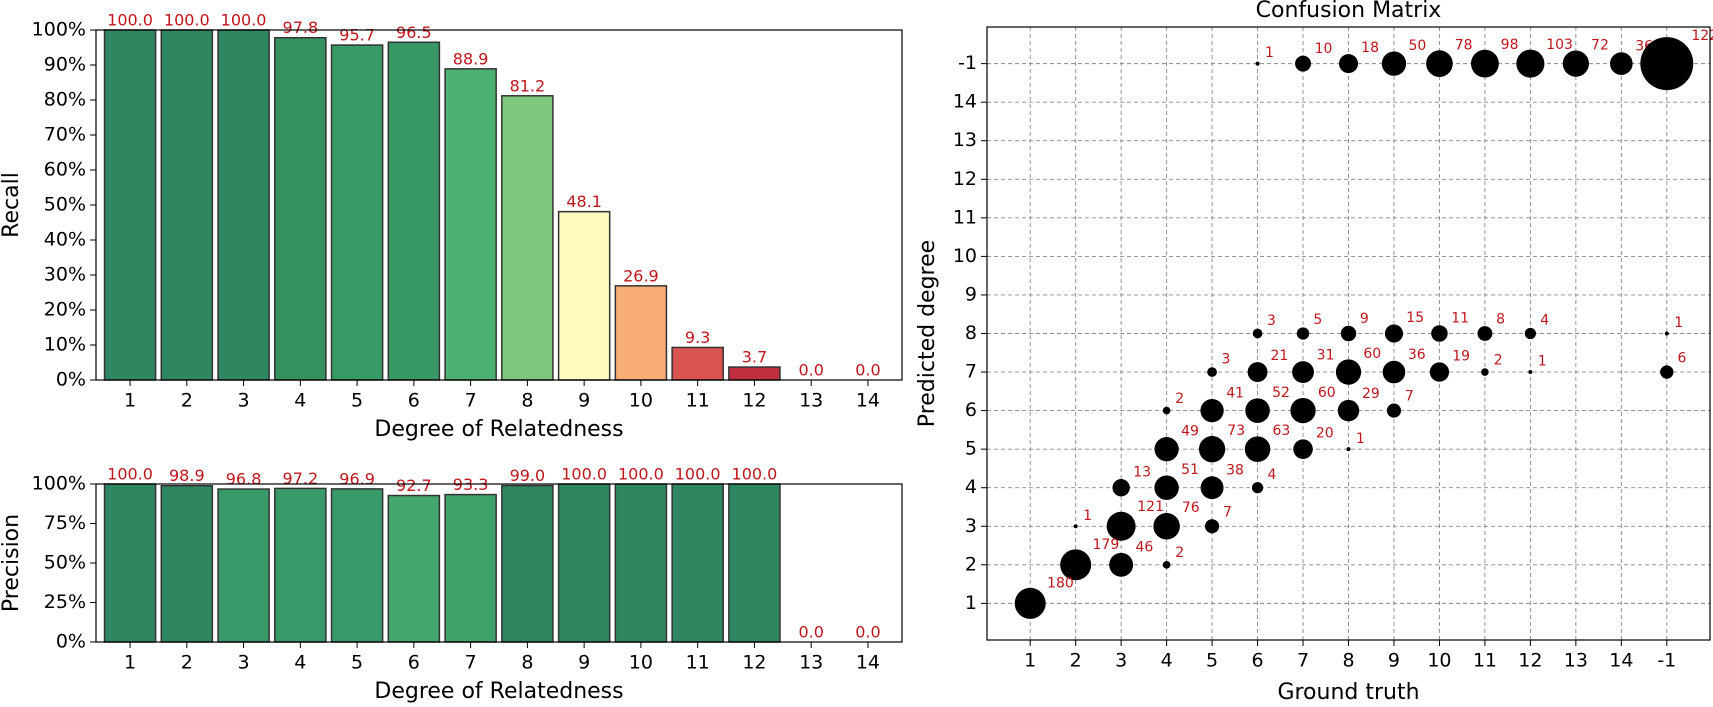  I want to click on value-label: 9.3, so click(697, 337).